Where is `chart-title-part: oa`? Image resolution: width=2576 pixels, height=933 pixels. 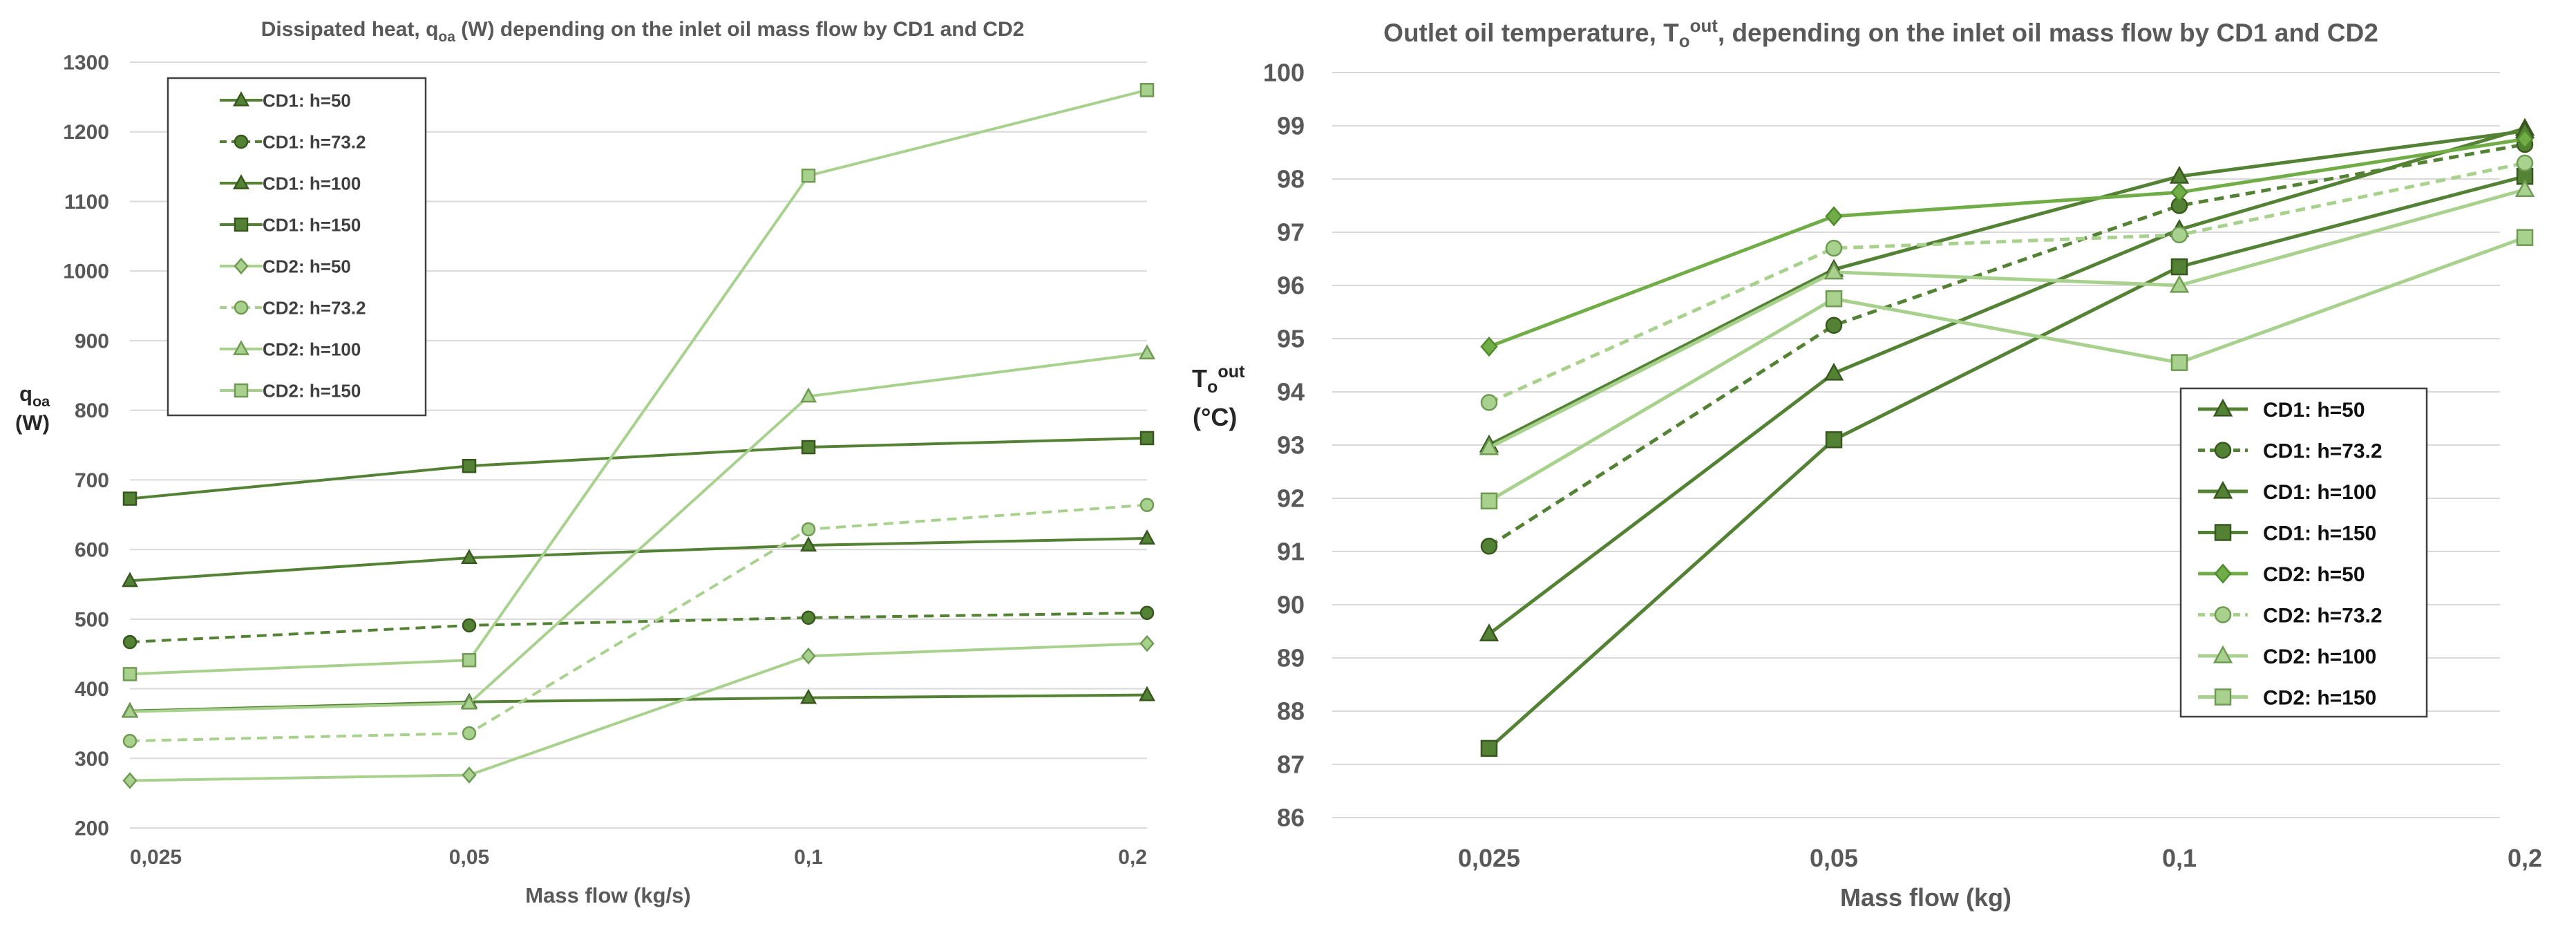 chart-title-part: oa is located at coordinates (446, 37).